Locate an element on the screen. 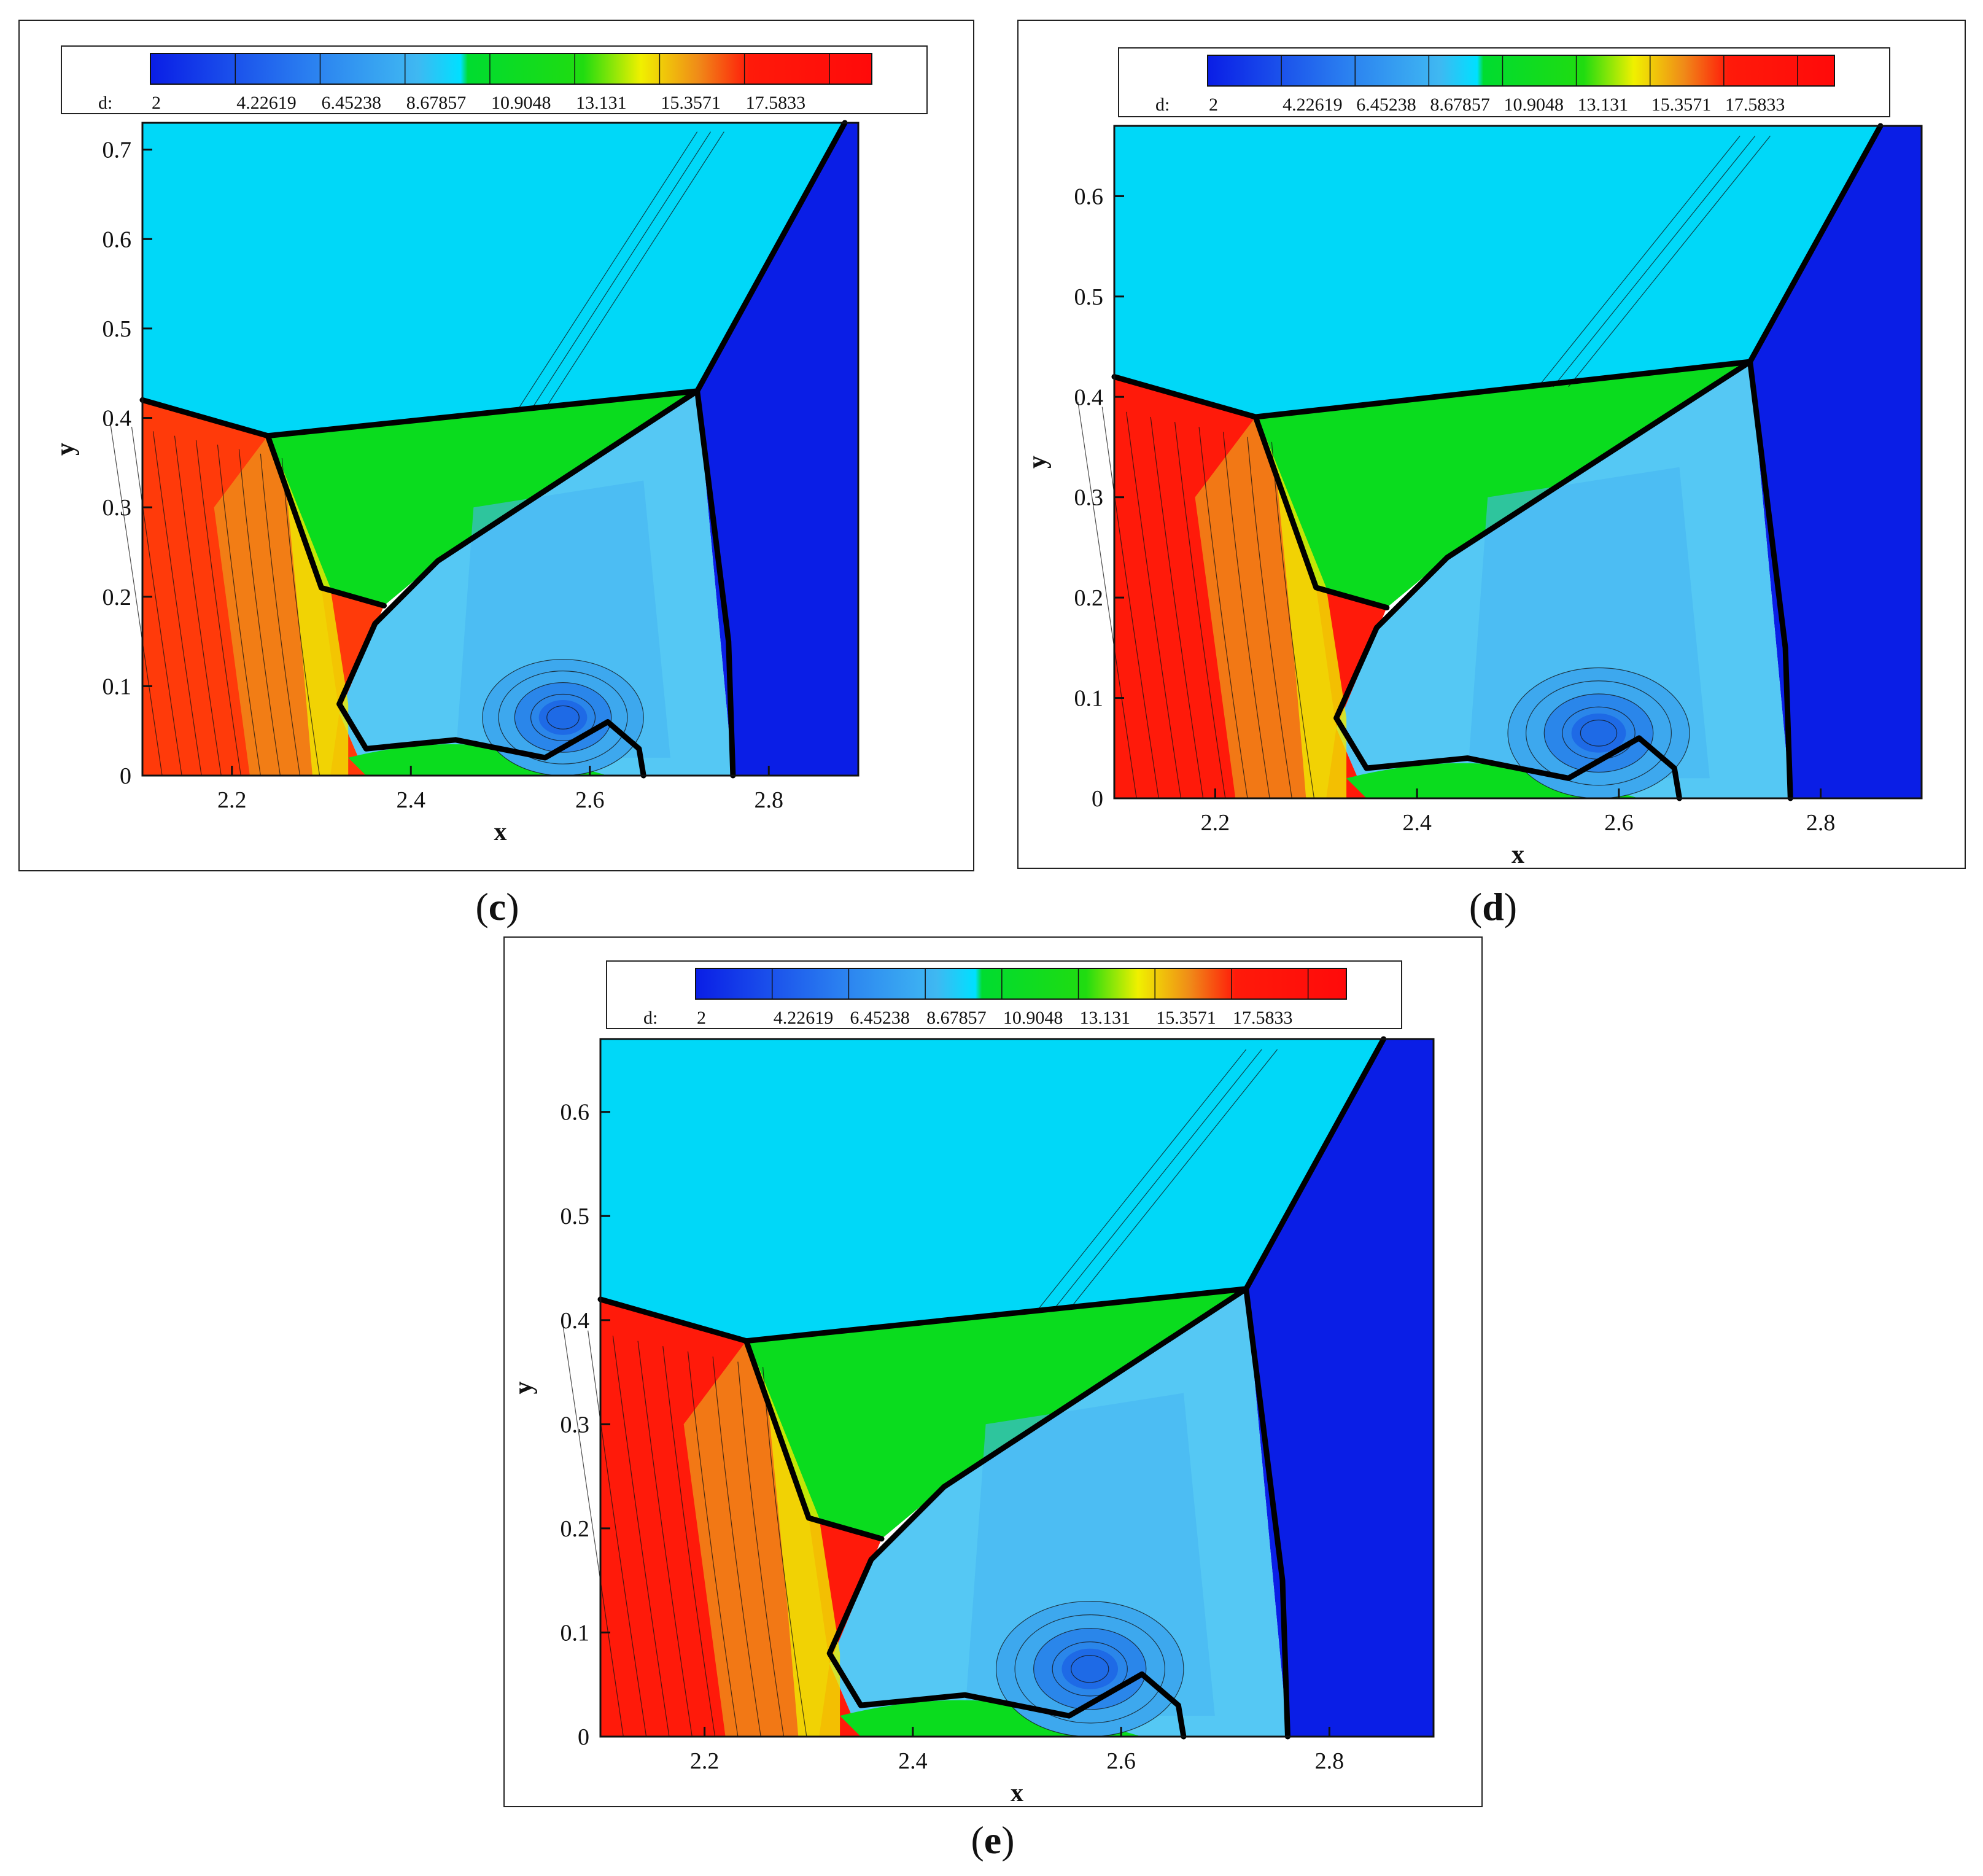 Image resolution: width=1983 pixels, height=1876 pixels. y-tick-label: 0.4 is located at coordinates (117, 419).